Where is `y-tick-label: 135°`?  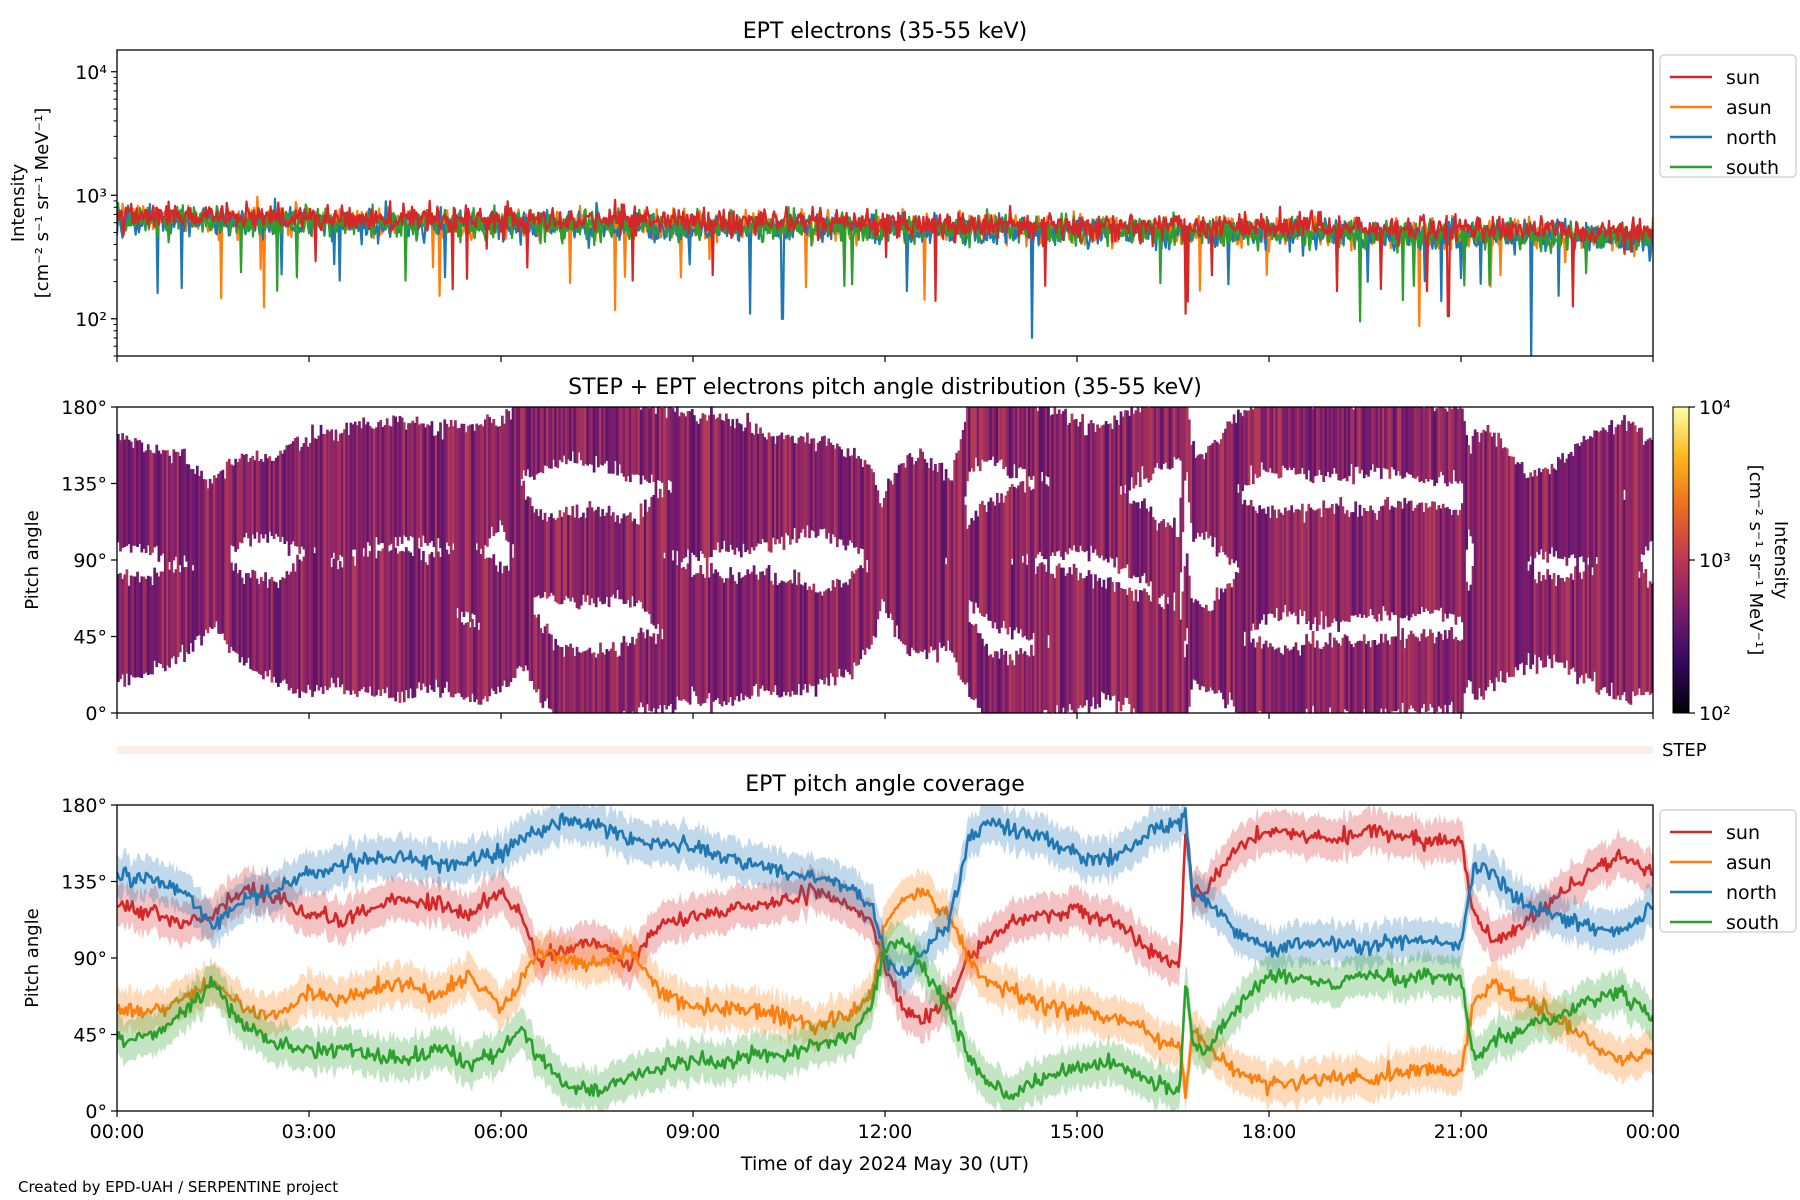 y-tick-label: 135° is located at coordinates (84, 485).